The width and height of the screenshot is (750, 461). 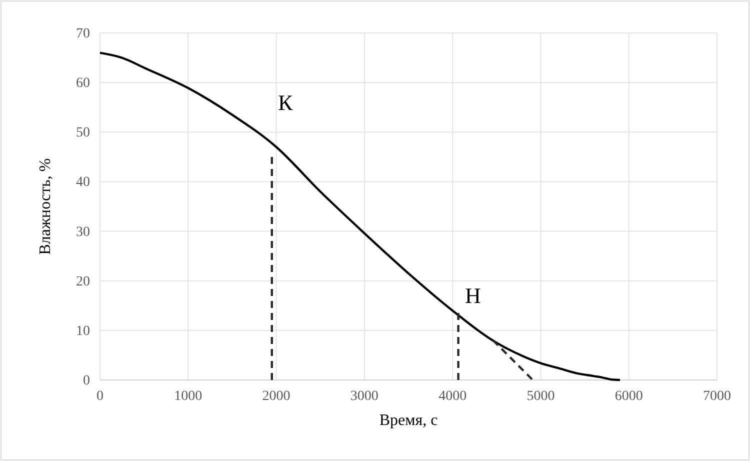 I want to click on y-axis-title: Влажность, %, so click(x=45, y=206).